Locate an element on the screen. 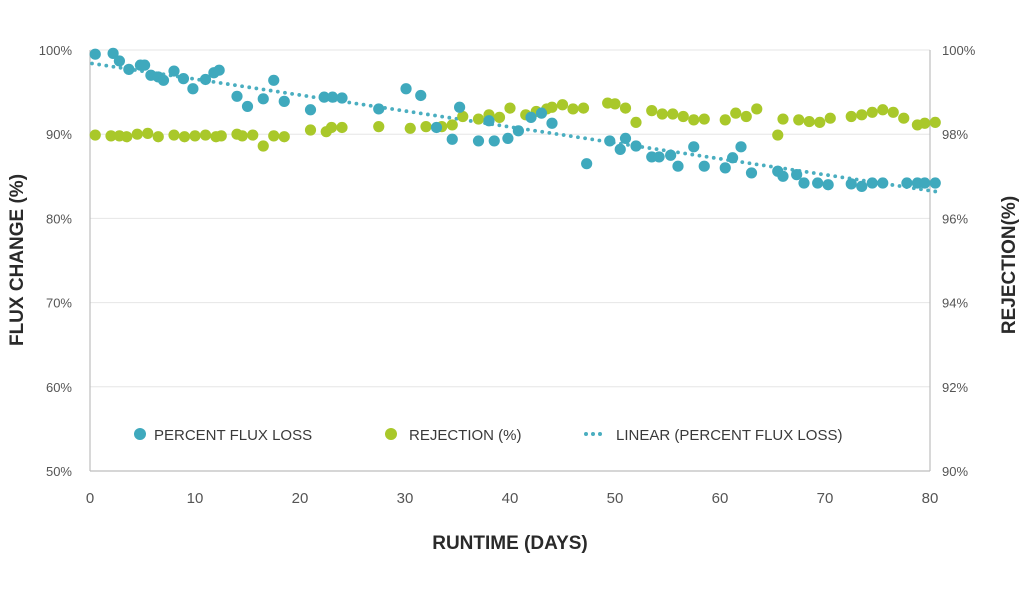 This screenshot has height=595, width=1025. x-axis-title: RUNTIME (DAYS) is located at coordinates (510, 543).